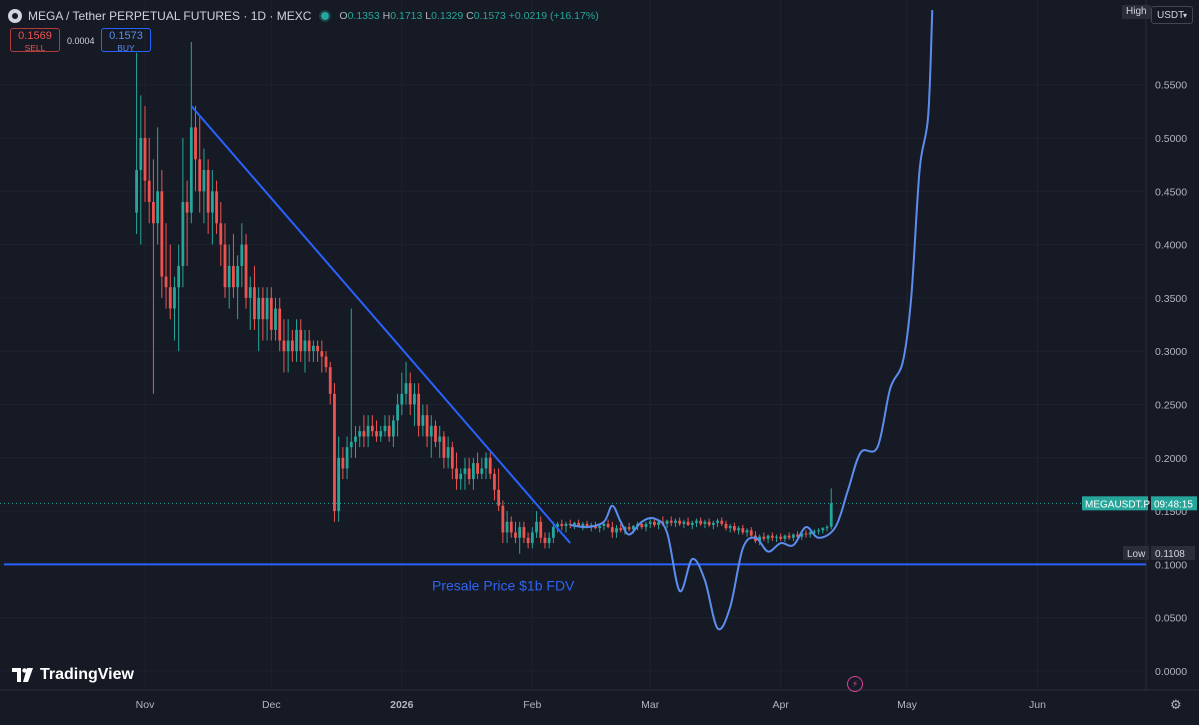  What do you see at coordinates (73, 675) in the screenshot?
I see `tradingview-logo: TradingView` at bounding box center [73, 675].